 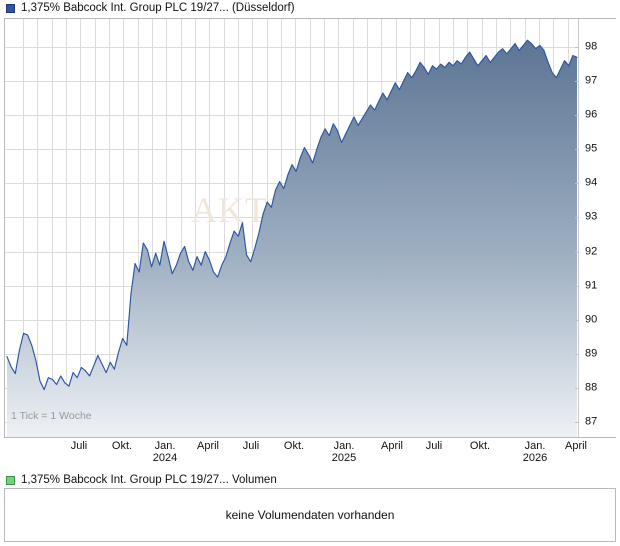 I want to click on y-axis-tick-label: 90, so click(x=591, y=319).